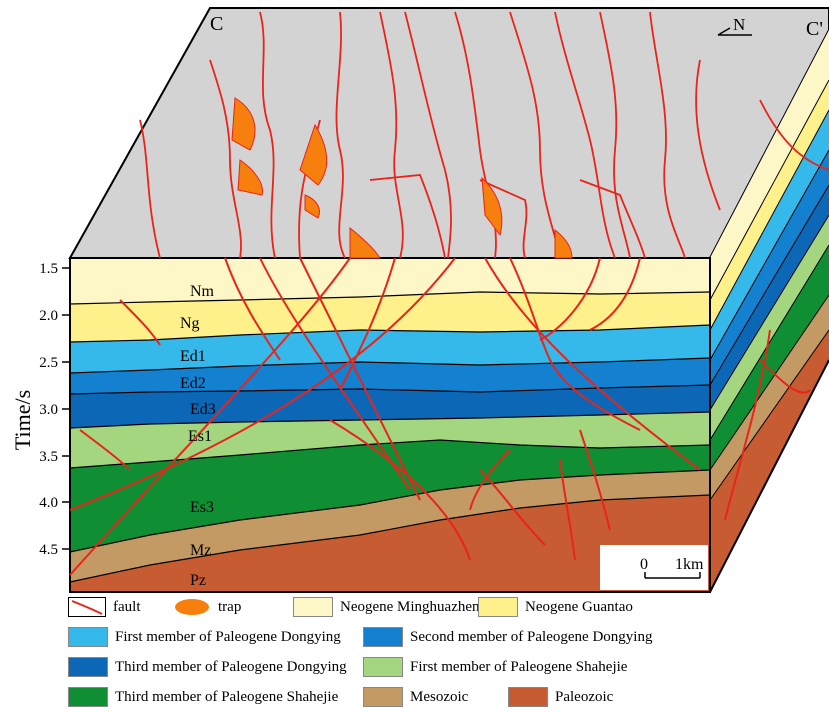 This screenshot has width=829, height=713. I want to click on ytick-3: 2.5, so click(54, 363).